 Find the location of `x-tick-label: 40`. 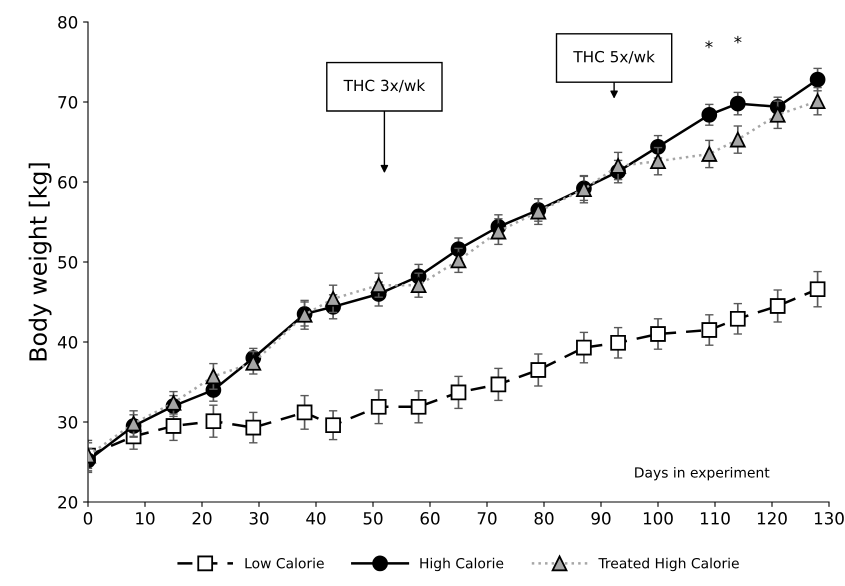

x-tick-label: 40 is located at coordinates (316, 518).